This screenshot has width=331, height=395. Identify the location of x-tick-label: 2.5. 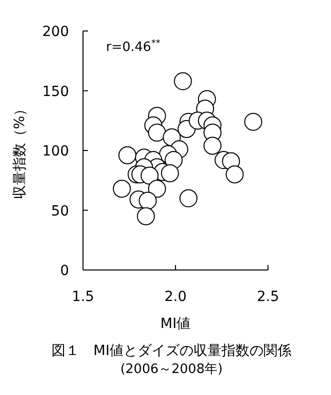
(268, 297).